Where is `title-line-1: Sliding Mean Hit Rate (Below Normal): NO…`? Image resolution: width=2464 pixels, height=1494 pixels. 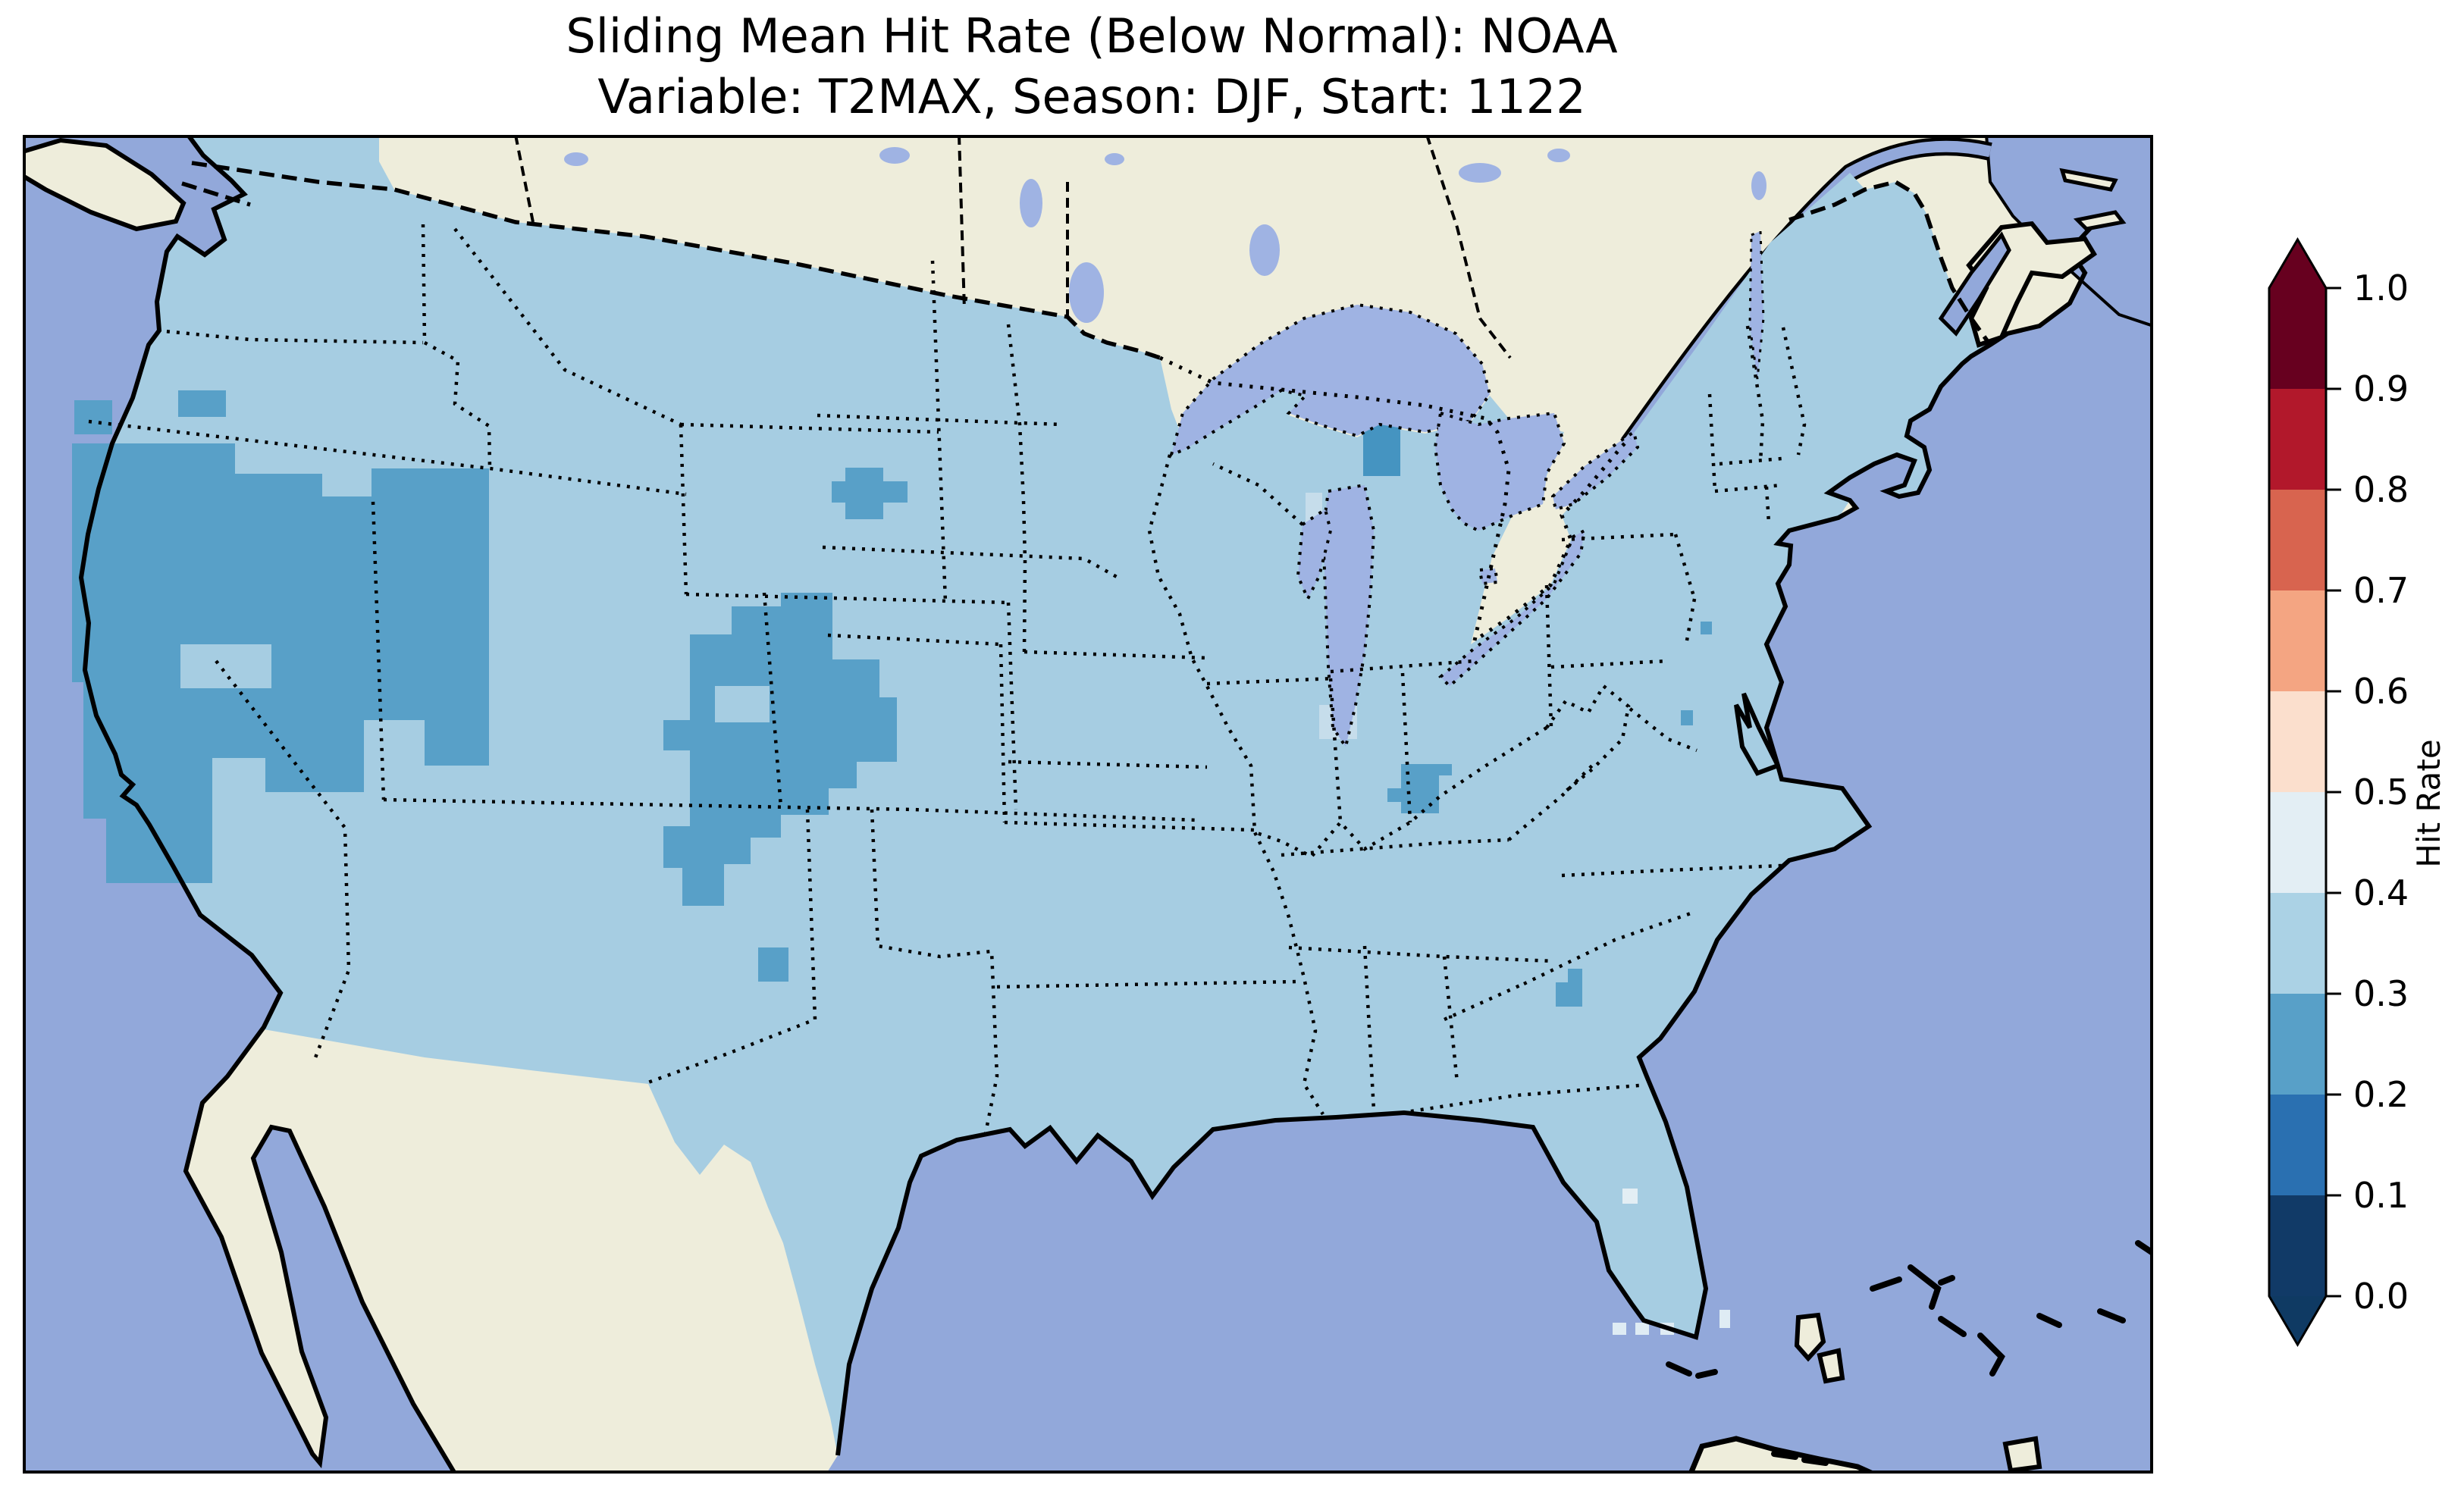 title-line-1: Sliding Mean Hit Rate (Below Normal): NO… is located at coordinates (1092, 36).